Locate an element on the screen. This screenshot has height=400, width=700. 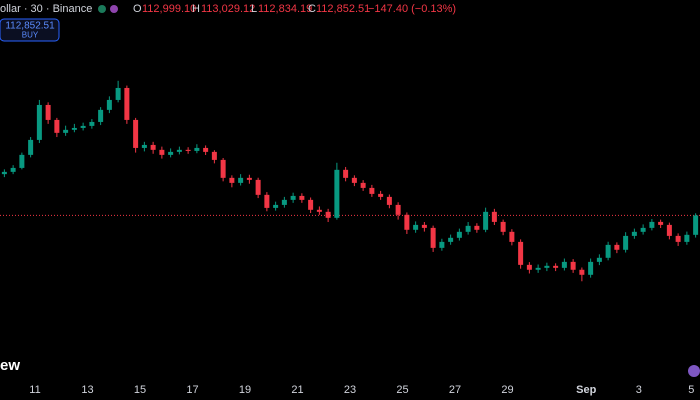
symbol: ollar · 30 · Binance is located at coordinates (46, 9).